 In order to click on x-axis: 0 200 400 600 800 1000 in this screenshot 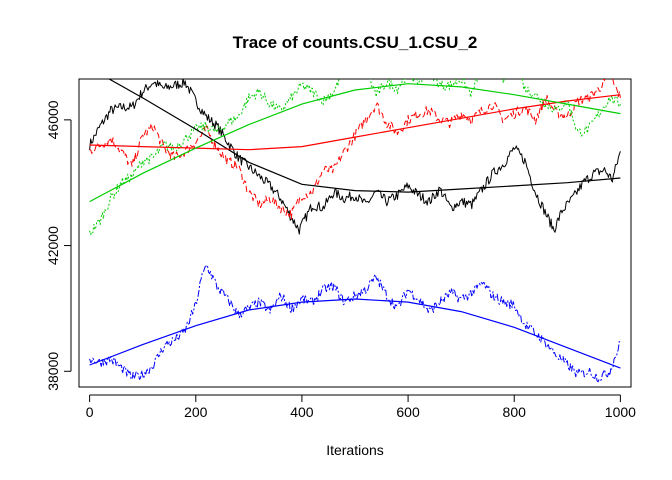, I will do `click(361, 407)`.